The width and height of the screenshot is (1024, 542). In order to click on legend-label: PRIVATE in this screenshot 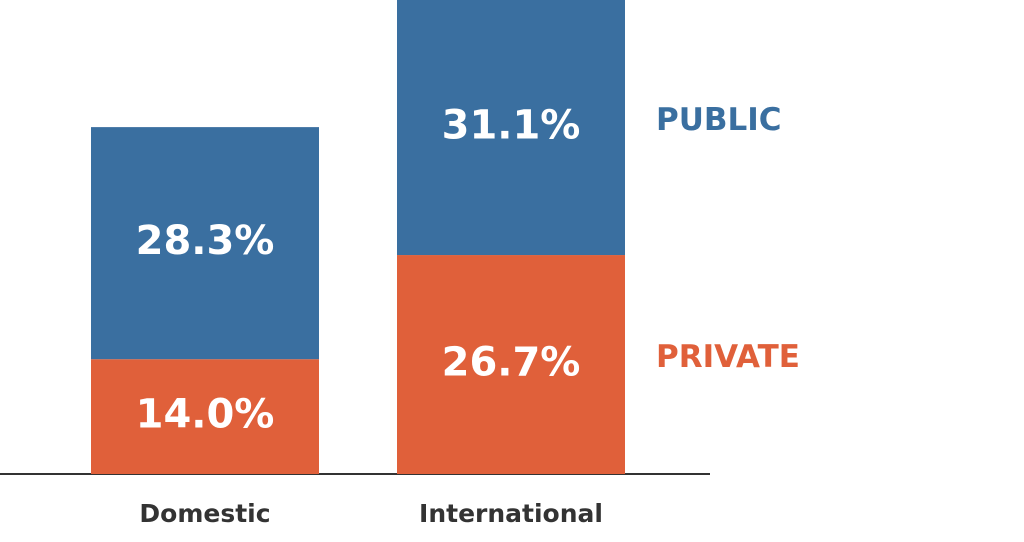, I will do `click(728, 357)`.